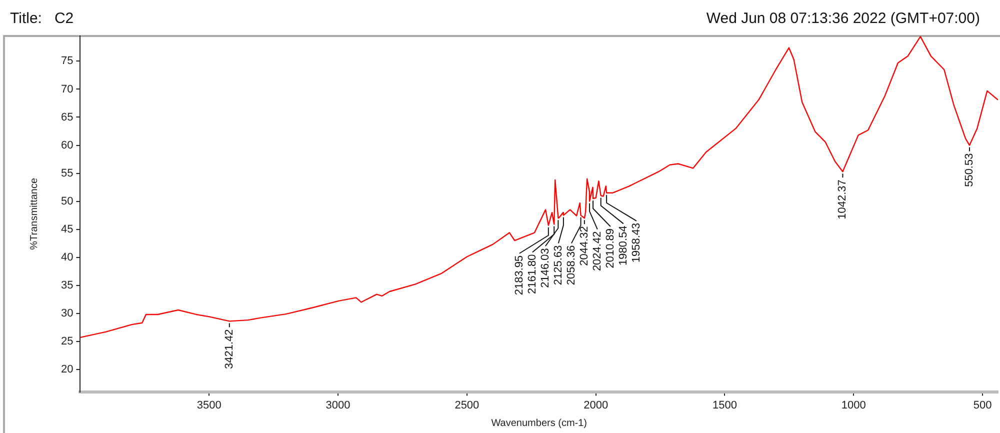 The image size is (1000, 433). What do you see at coordinates (558, 265) in the screenshot?
I see `annotation: 2125.63` at bounding box center [558, 265].